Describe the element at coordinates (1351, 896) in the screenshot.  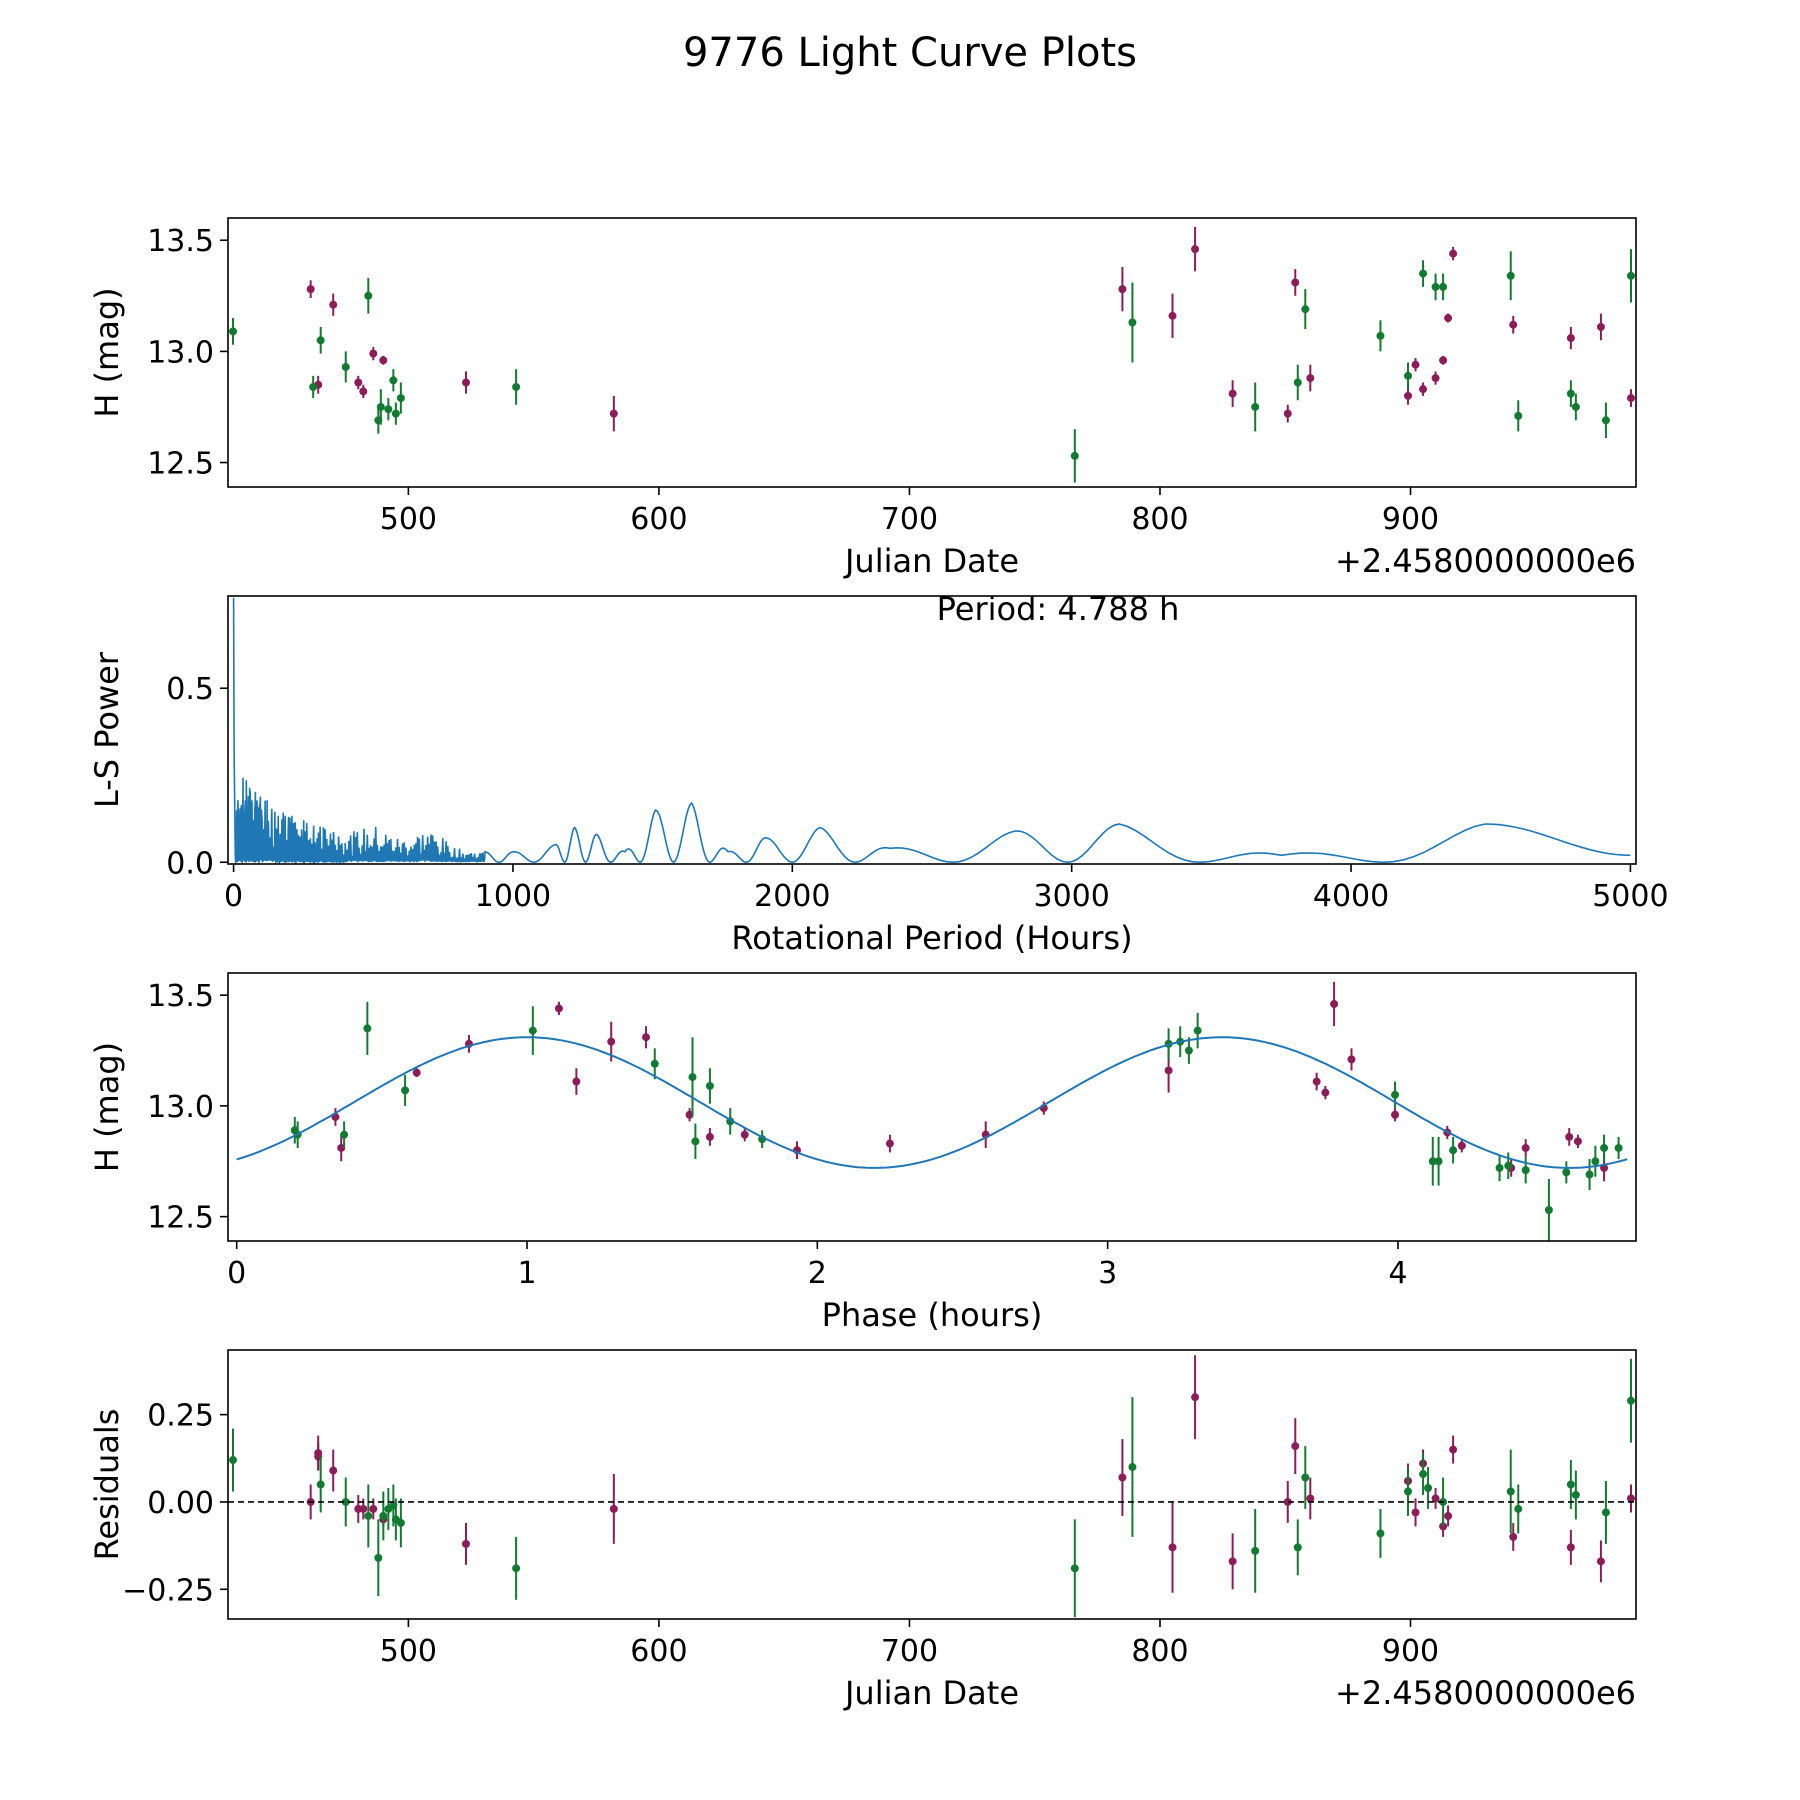
I see `x-tick-label: 4000` at that location.